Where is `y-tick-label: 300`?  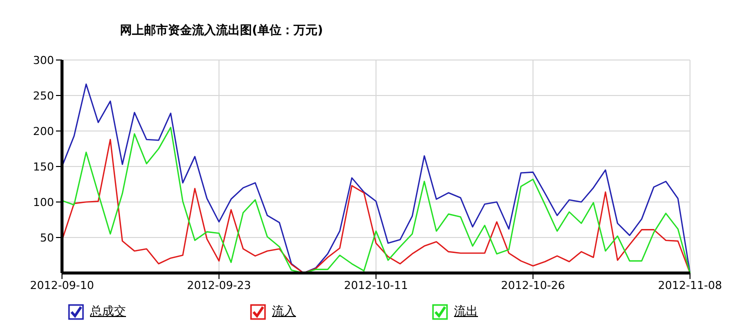
y-tick-label: 300 is located at coordinates (43, 60).